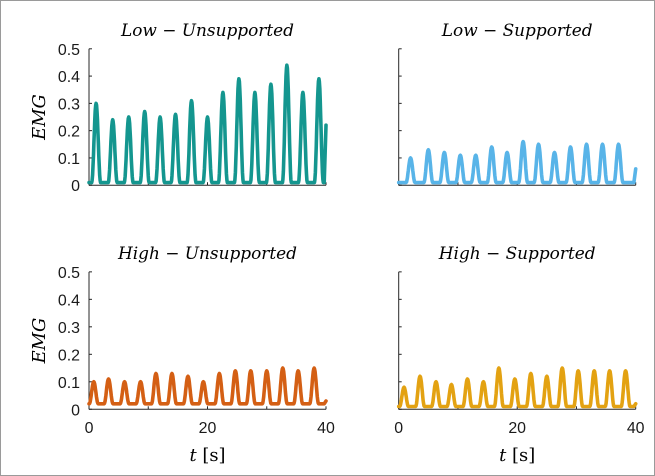 The image size is (655, 476). What do you see at coordinates (207, 253) in the screenshot?
I see `panel-title: High − Unsupported` at bounding box center [207, 253].